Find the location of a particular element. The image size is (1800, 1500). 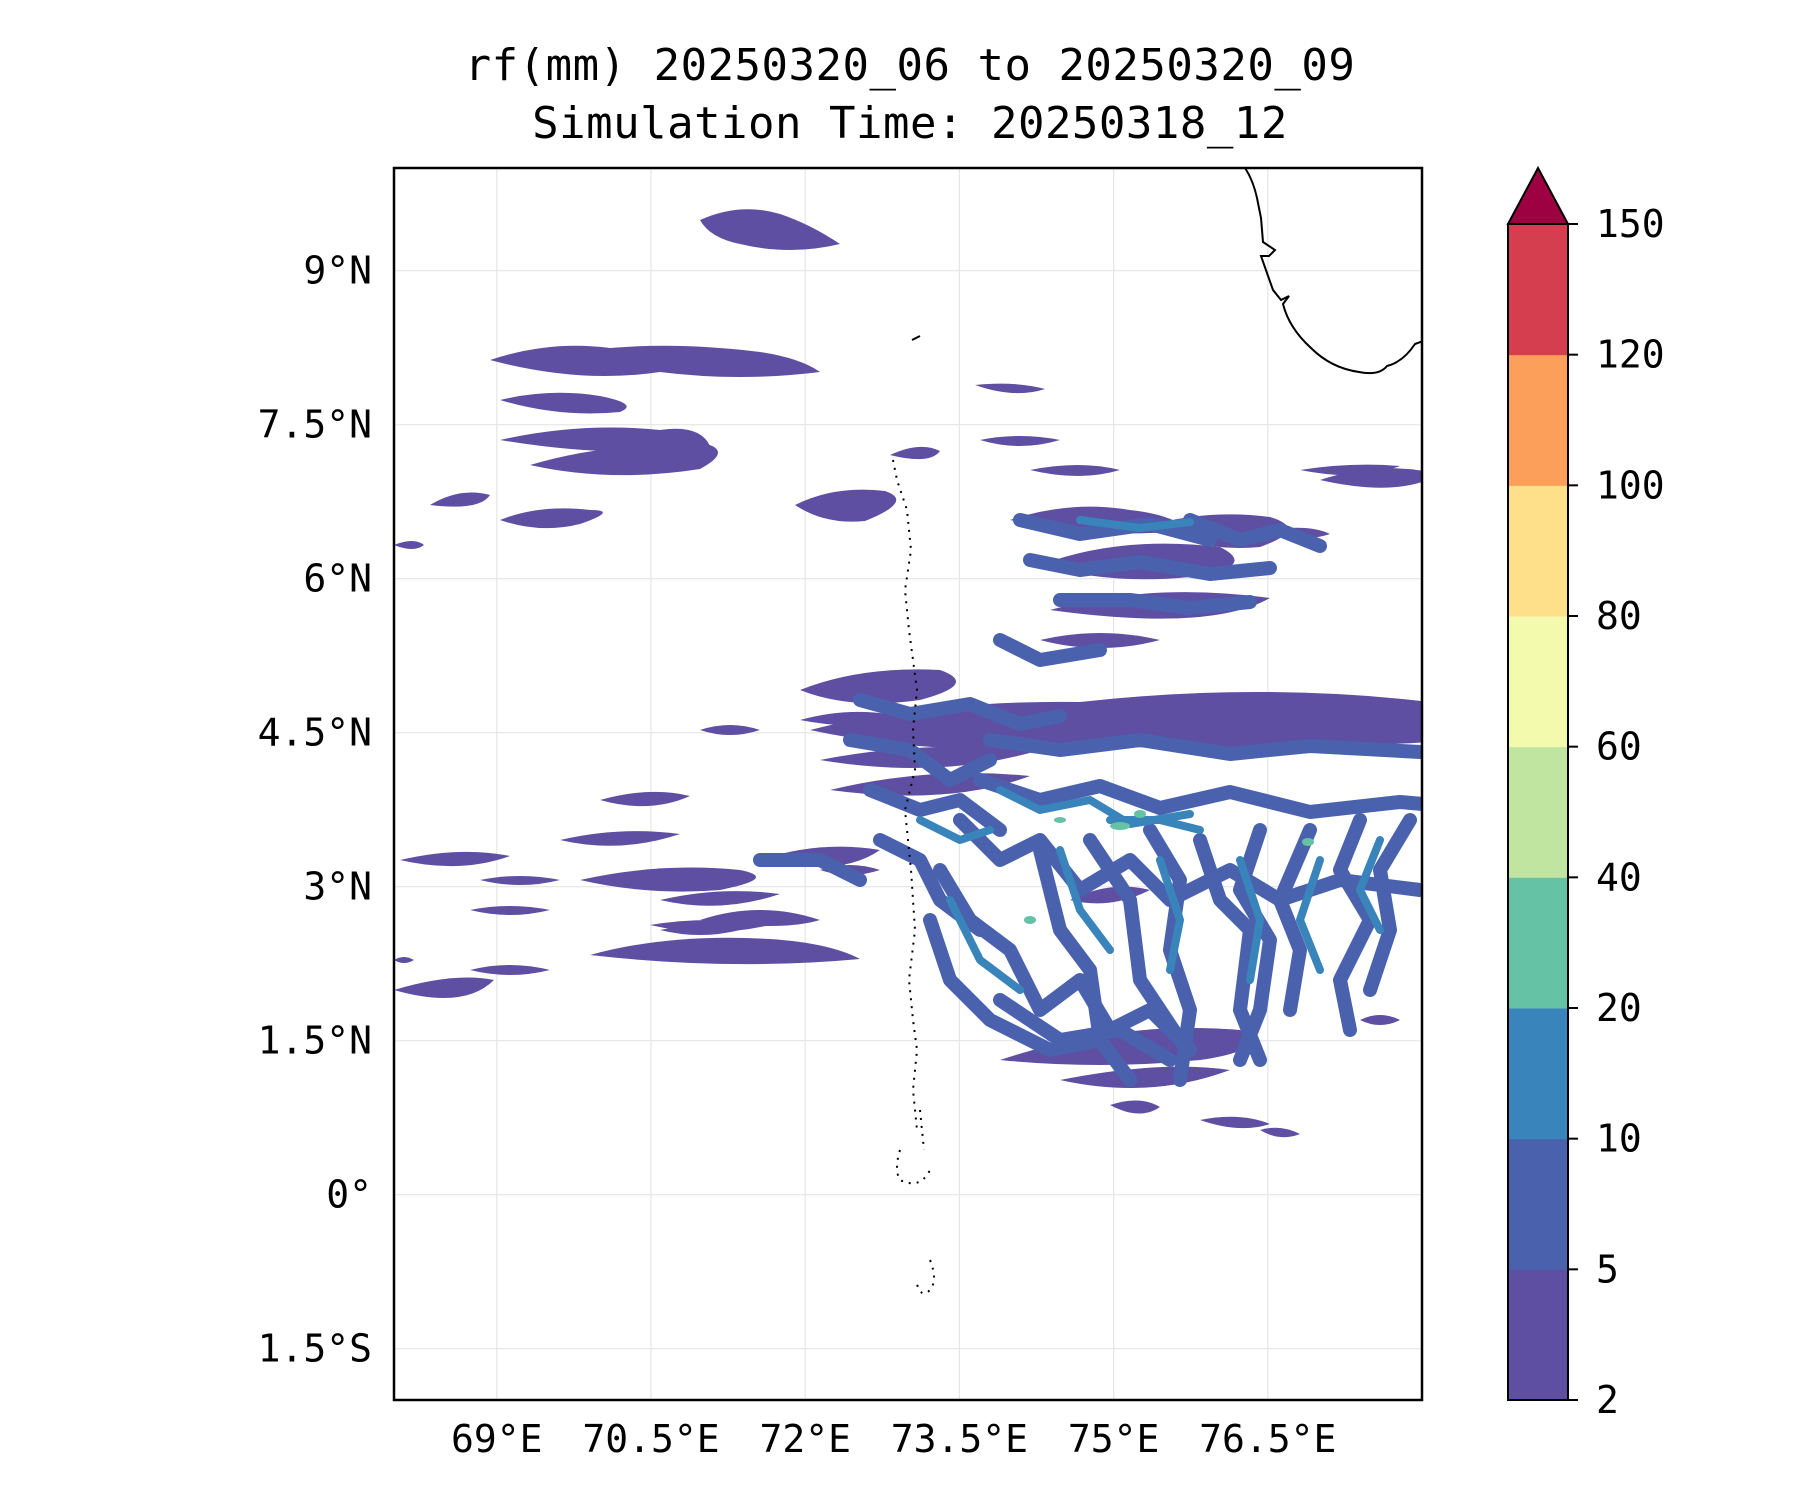

colorbar-tick-label: 40 is located at coordinates (1619, 877).